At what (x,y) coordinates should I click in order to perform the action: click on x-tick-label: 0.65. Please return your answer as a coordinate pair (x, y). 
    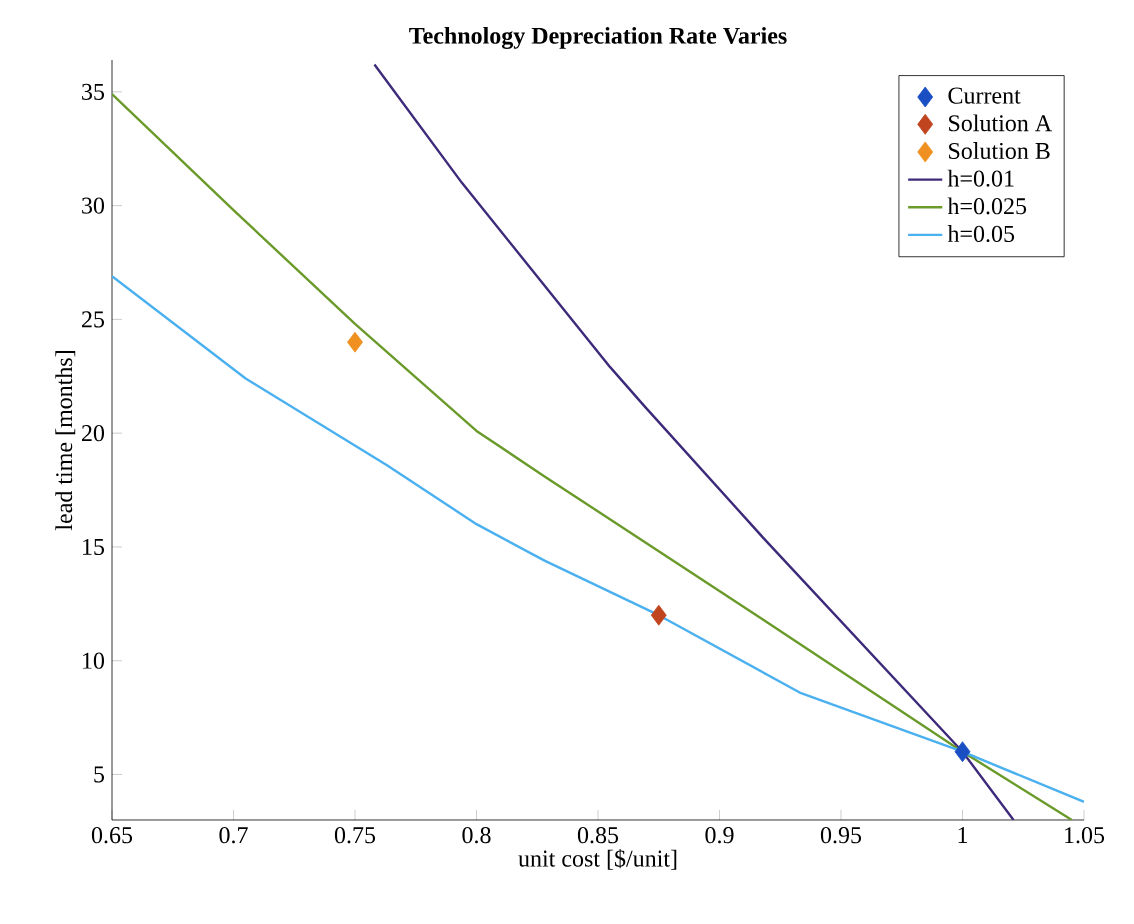
    Looking at the image, I should click on (112, 835).